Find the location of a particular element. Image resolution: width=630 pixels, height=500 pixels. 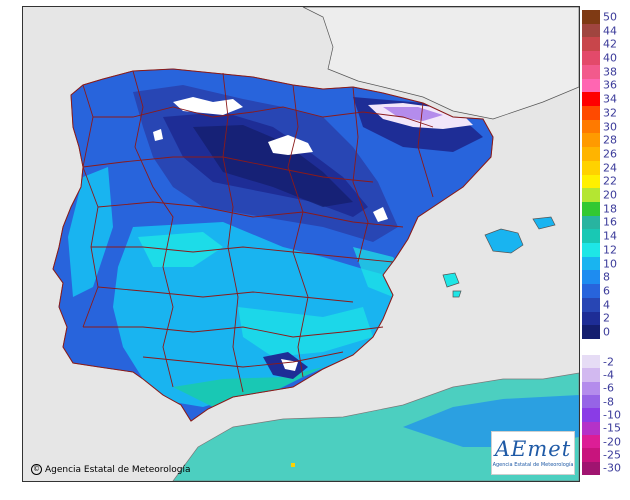

legend-label: 2 is located at coordinates (606, 318).